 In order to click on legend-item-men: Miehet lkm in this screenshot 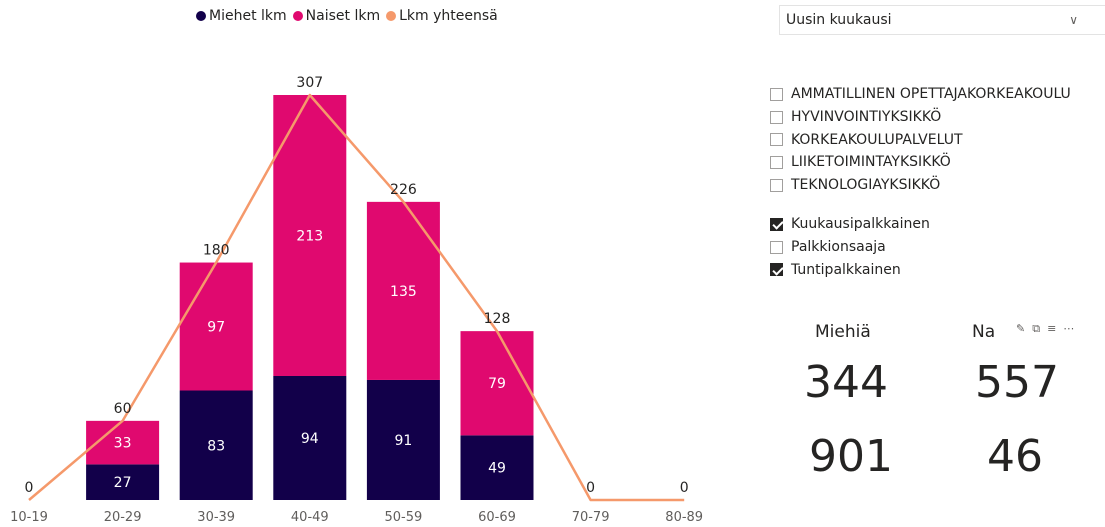, I will do `click(241, 16)`.